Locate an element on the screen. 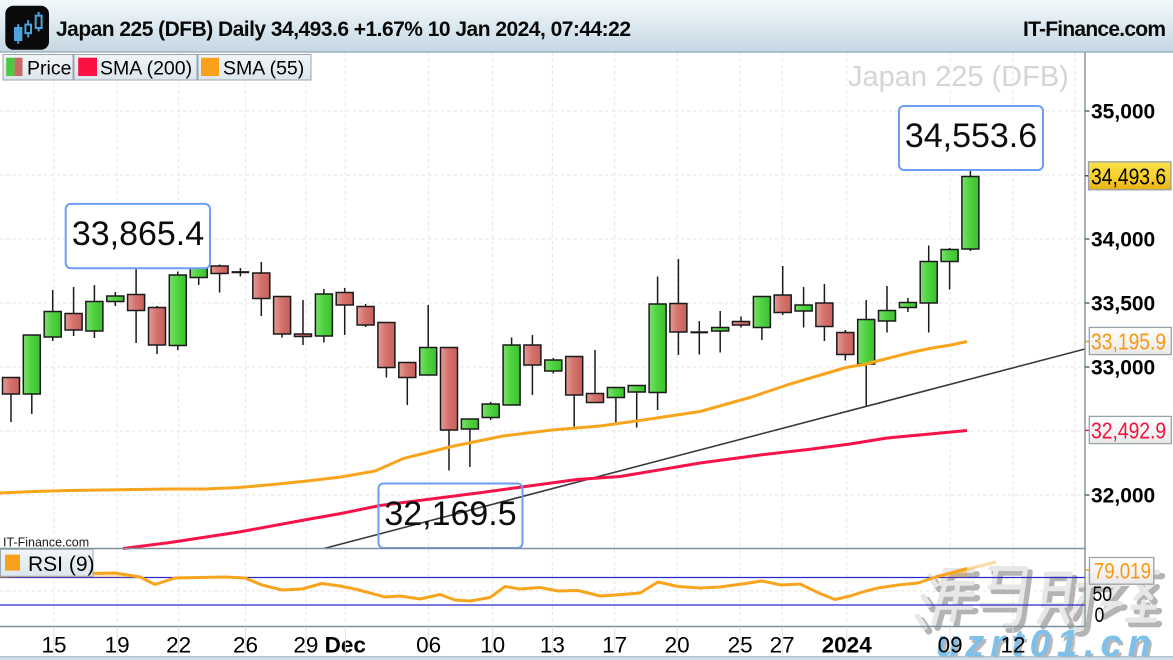 This screenshot has height=660, width=1173. svg-text: 32,492.9 is located at coordinates (1128, 431).